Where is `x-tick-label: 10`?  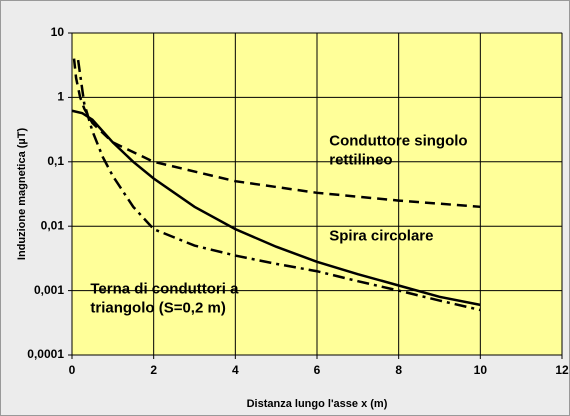
x-tick-label: 10 is located at coordinates (481, 370).